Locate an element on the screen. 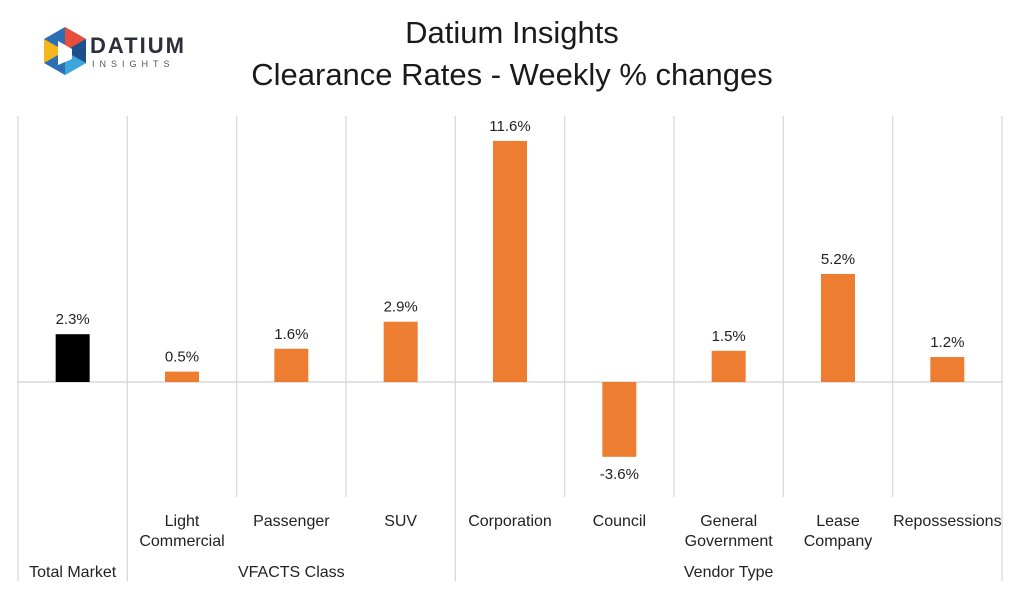 This screenshot has width=1024, height=590. datium-logo: DATIUM INSIGHTS is located at coordinates (117, 52).